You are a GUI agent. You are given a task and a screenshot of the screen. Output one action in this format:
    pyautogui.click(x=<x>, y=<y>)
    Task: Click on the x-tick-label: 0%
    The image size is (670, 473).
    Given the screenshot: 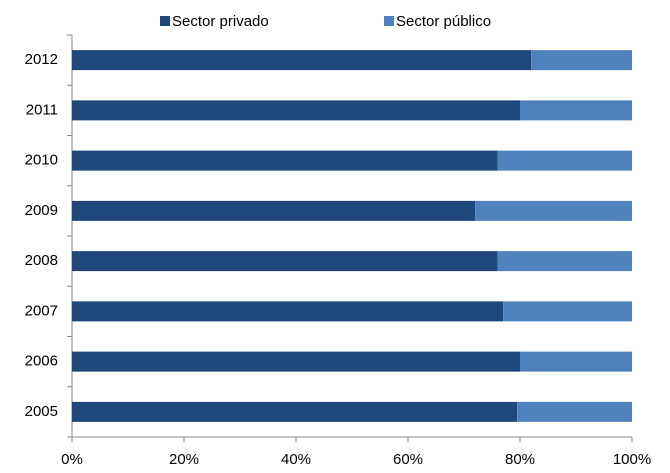 What is the action you would take?
    pyautogui.click(x=72, y=459)
    